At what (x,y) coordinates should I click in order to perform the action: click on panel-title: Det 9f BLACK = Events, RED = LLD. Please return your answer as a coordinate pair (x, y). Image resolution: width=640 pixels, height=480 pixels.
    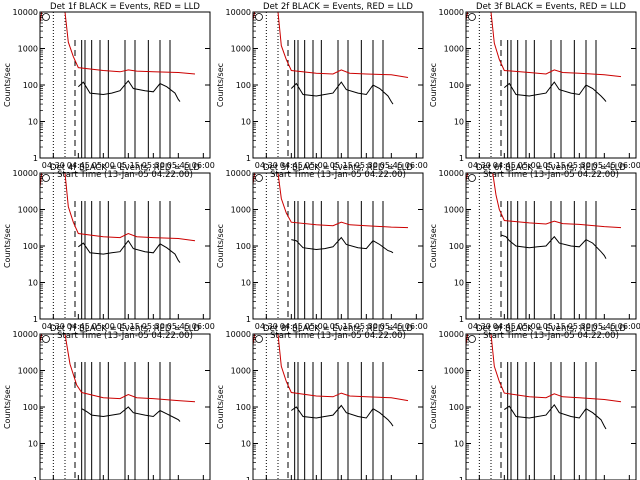
    Looking at the image, I should click on (551, 329).